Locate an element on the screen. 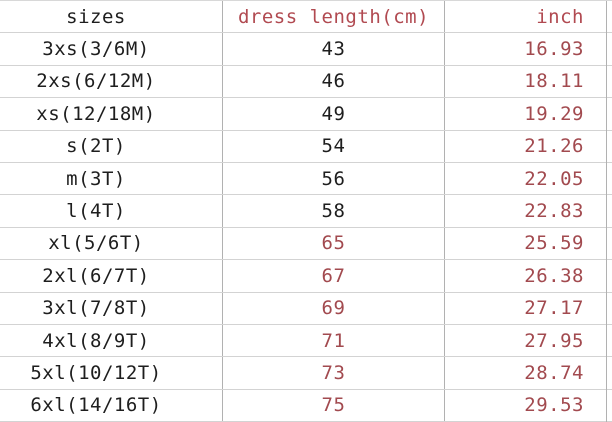  cm-cell: 58 is located at coordinates (334, 211).